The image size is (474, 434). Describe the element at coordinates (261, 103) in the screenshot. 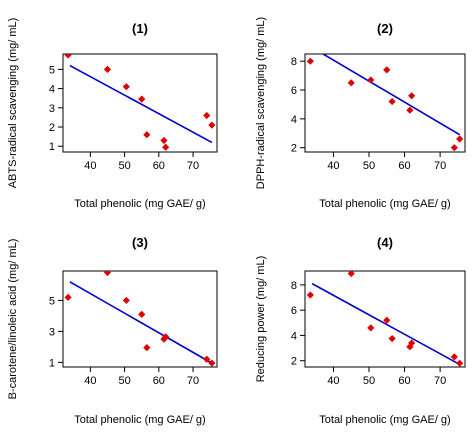

I see `y-axis-label: DPPH-radical scavenging (mg/ mL)` at that location.